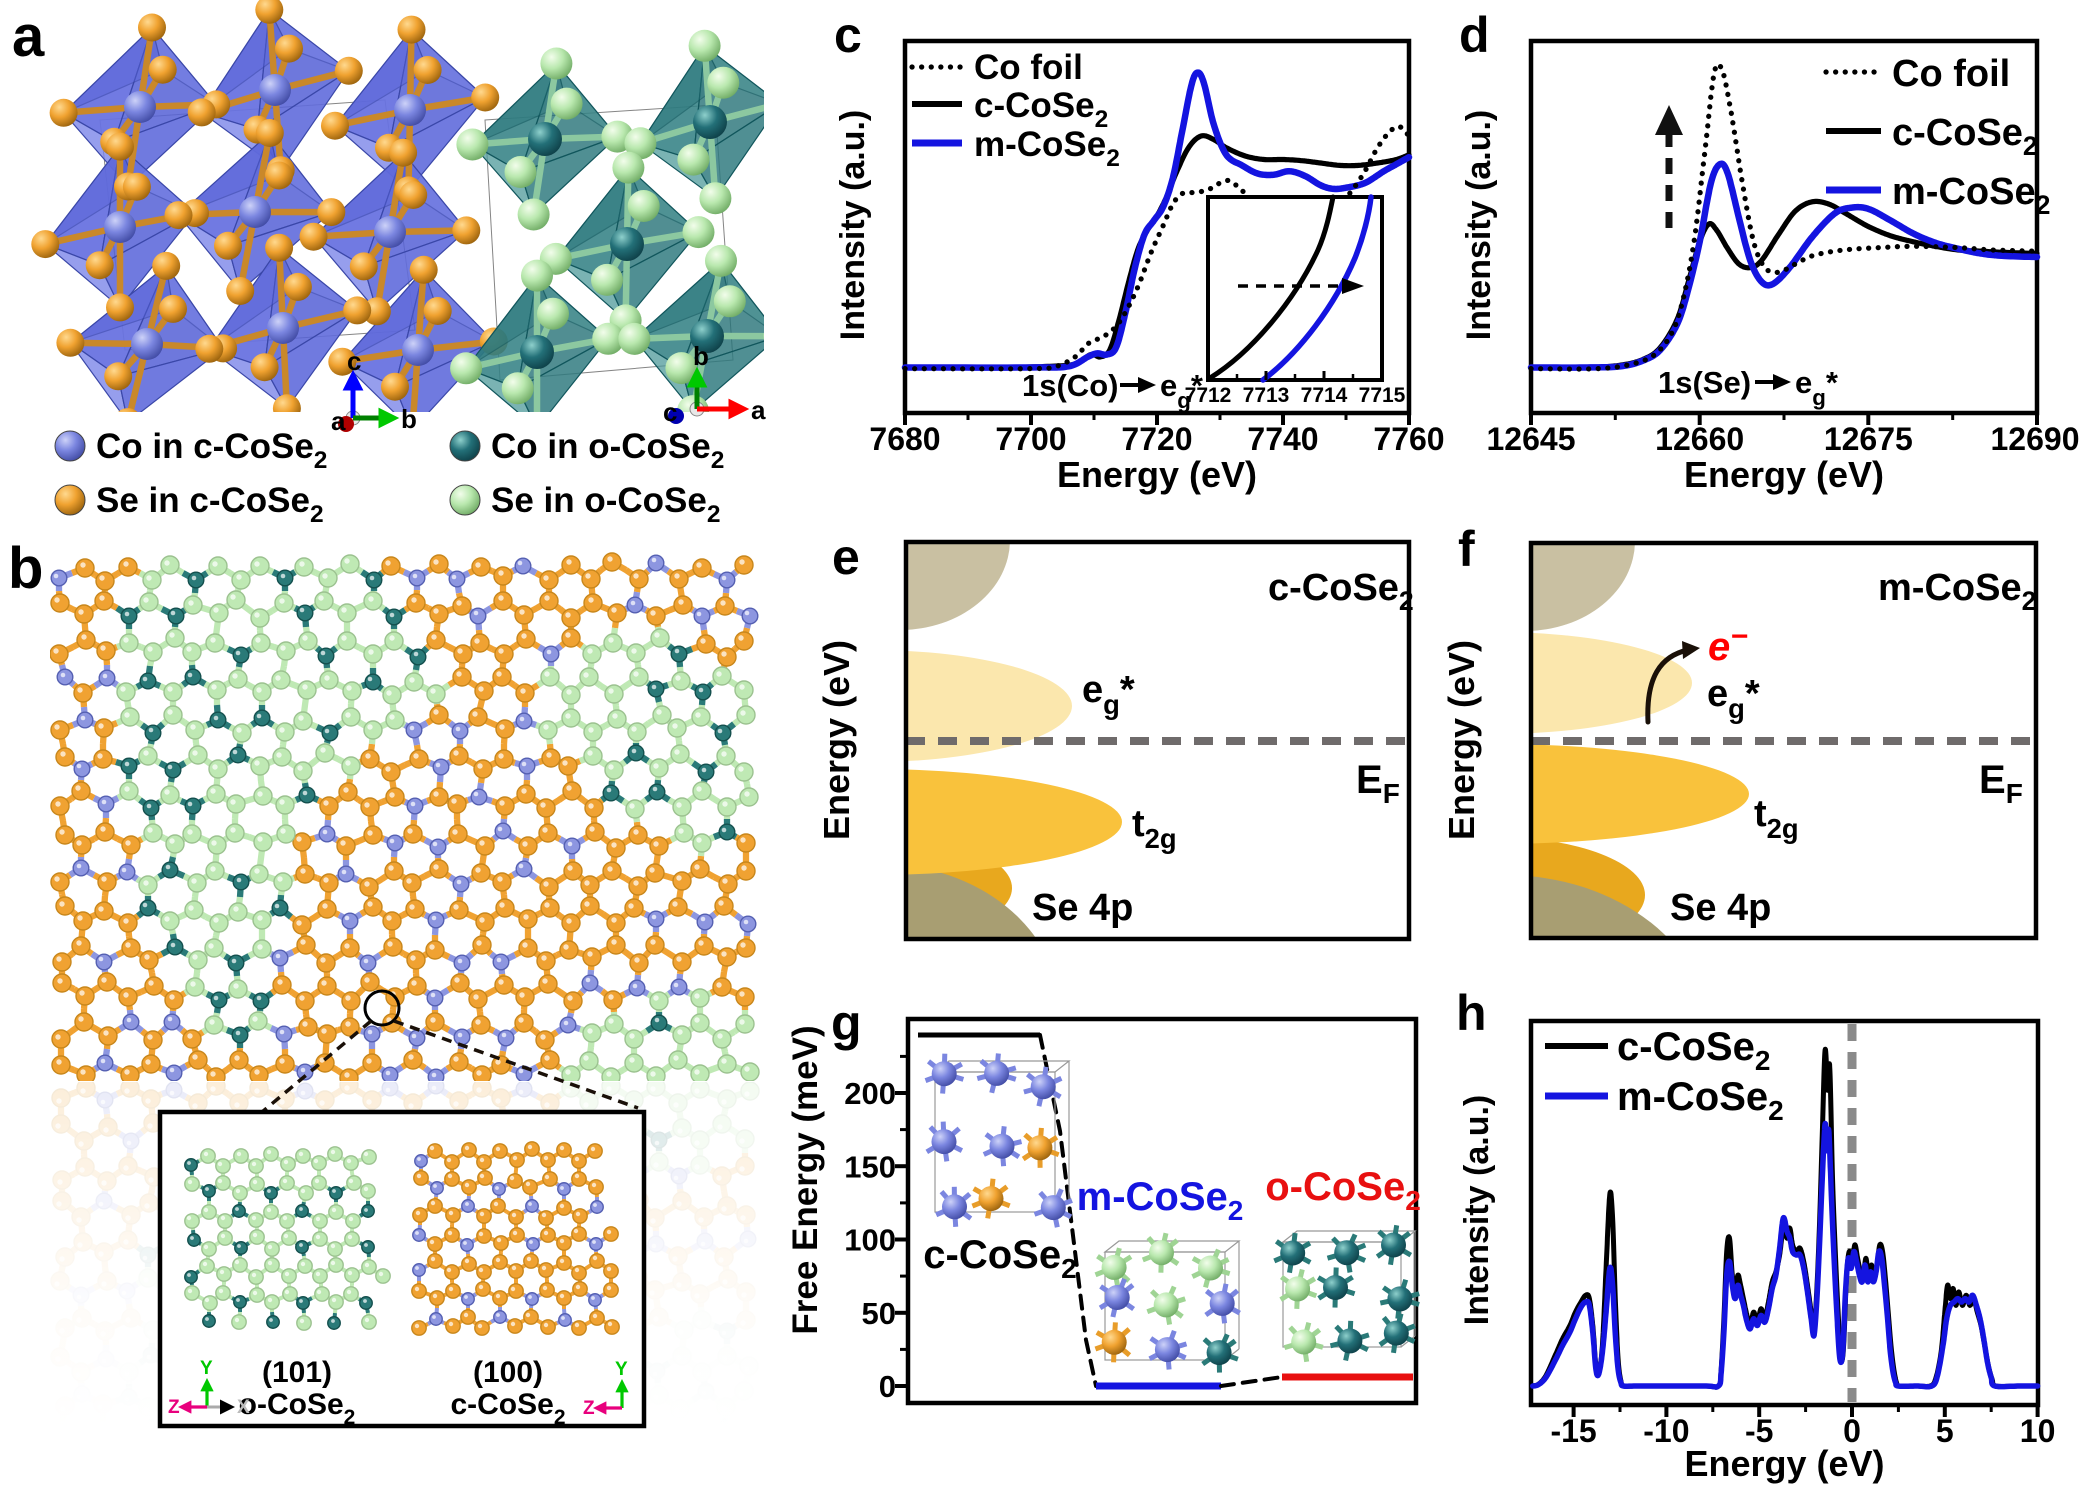 The width and height of the screenshot is (2081, 1490). I want to click on svg-text: -5, so click(1759, 1431).